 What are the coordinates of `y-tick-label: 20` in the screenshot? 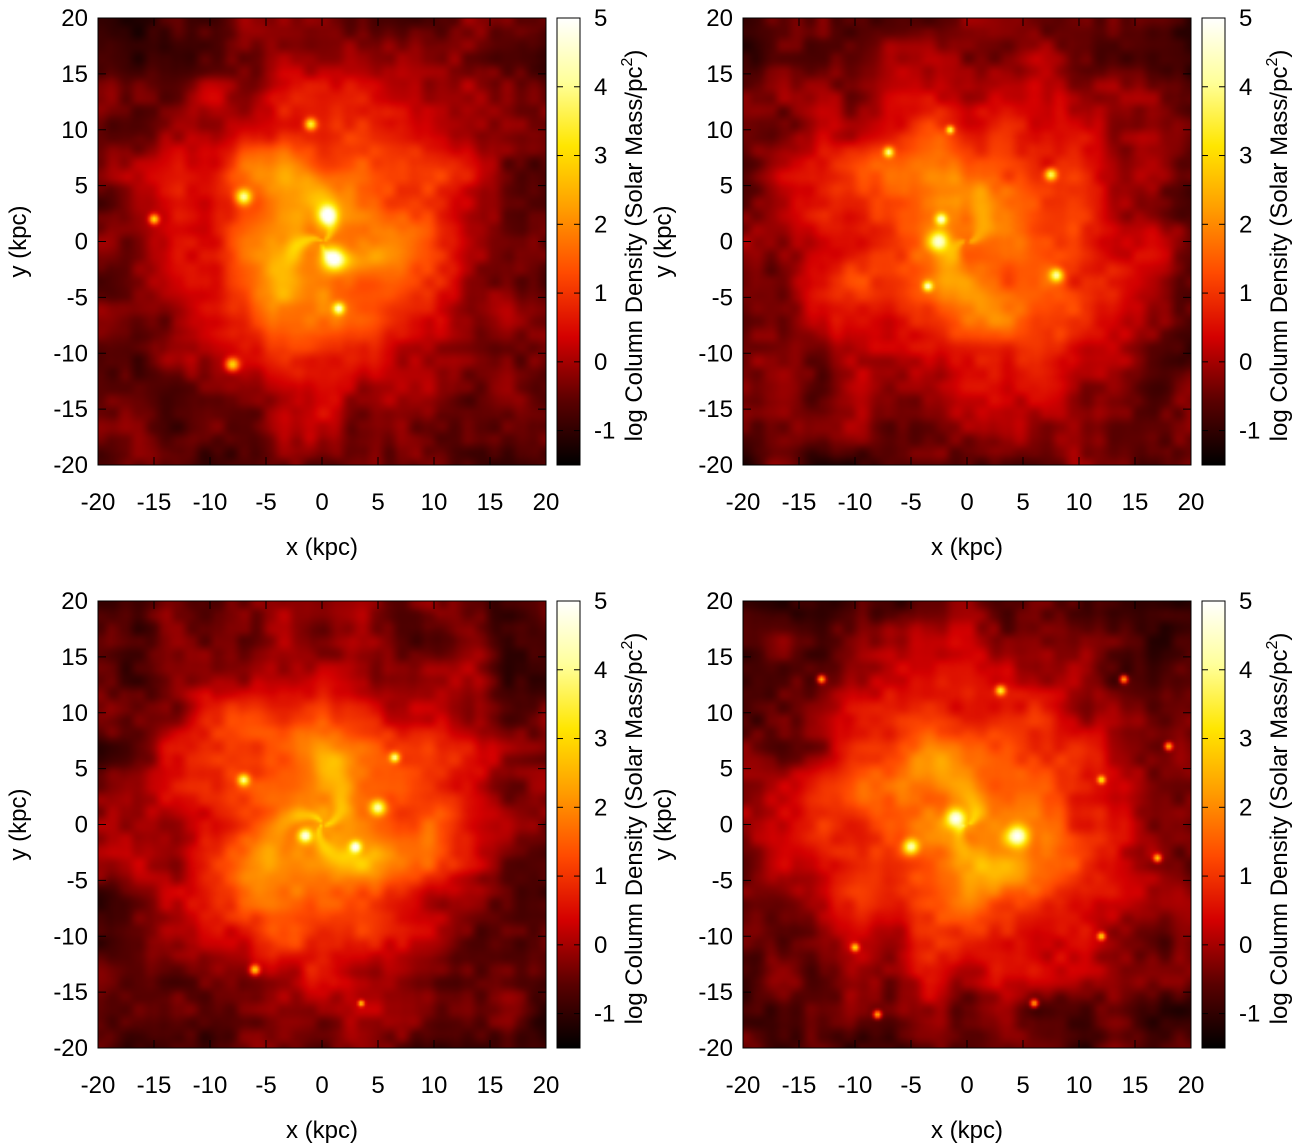 It's located at (74, 18).